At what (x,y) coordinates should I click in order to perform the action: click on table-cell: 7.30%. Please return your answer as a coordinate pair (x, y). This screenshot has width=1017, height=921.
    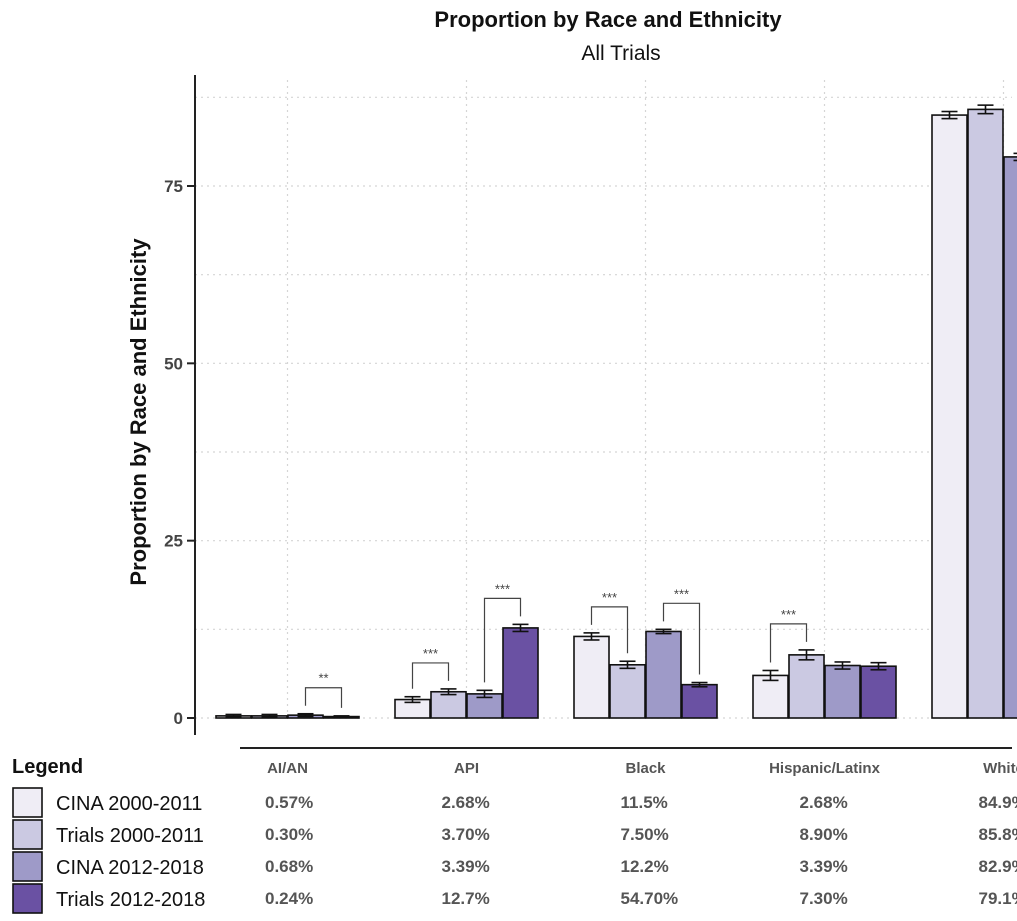
    Looking at the image, I should click on (824, 898).